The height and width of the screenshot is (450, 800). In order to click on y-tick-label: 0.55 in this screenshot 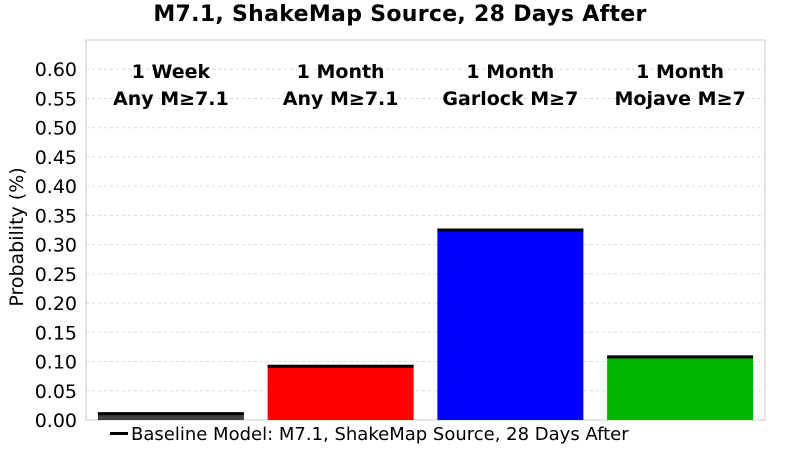, I will do `click(56, 99)`.